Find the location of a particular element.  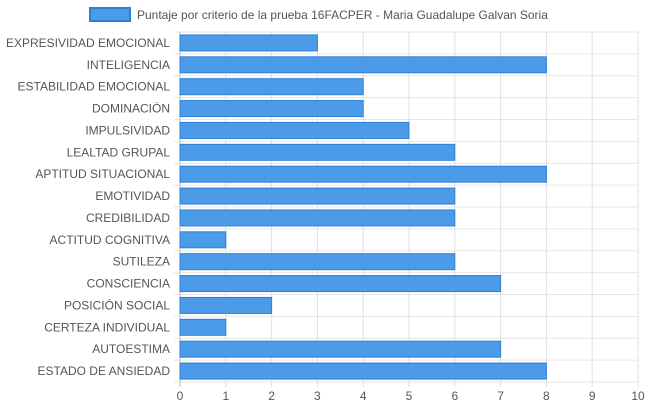

category-label: CREDIBILIDAD is located at coordinates (128, 218).